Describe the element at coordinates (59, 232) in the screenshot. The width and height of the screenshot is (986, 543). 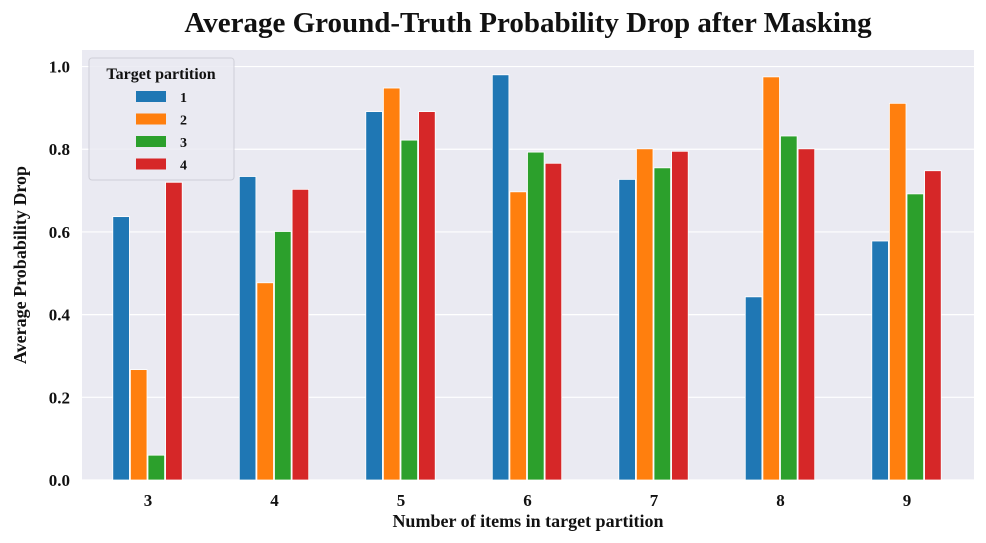
I see `y-tick-label: 0.6` at that location.